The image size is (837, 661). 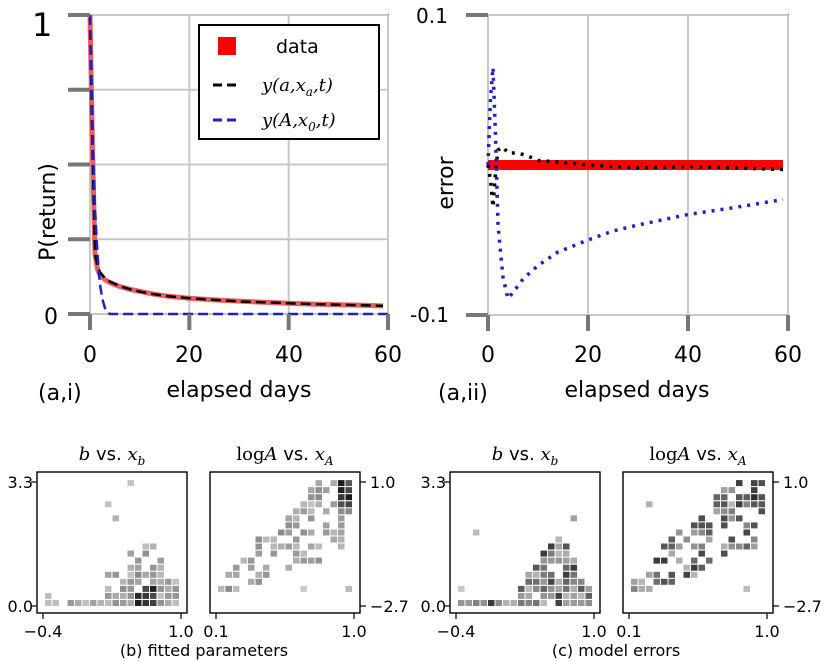 I want to click on legend: data y(a,xa,t) y(A,x0,t), so click(x=289, y=82).